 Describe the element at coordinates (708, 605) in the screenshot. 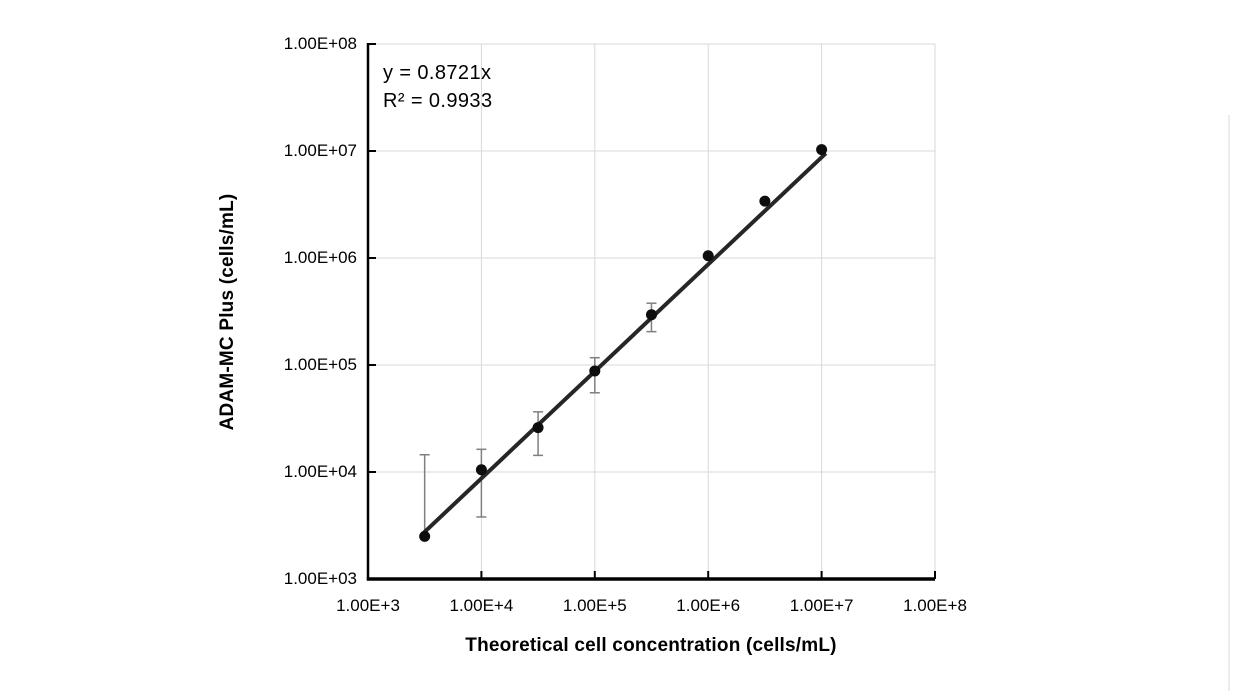

I see `x-tick-label: 1.00E+6` at that location.